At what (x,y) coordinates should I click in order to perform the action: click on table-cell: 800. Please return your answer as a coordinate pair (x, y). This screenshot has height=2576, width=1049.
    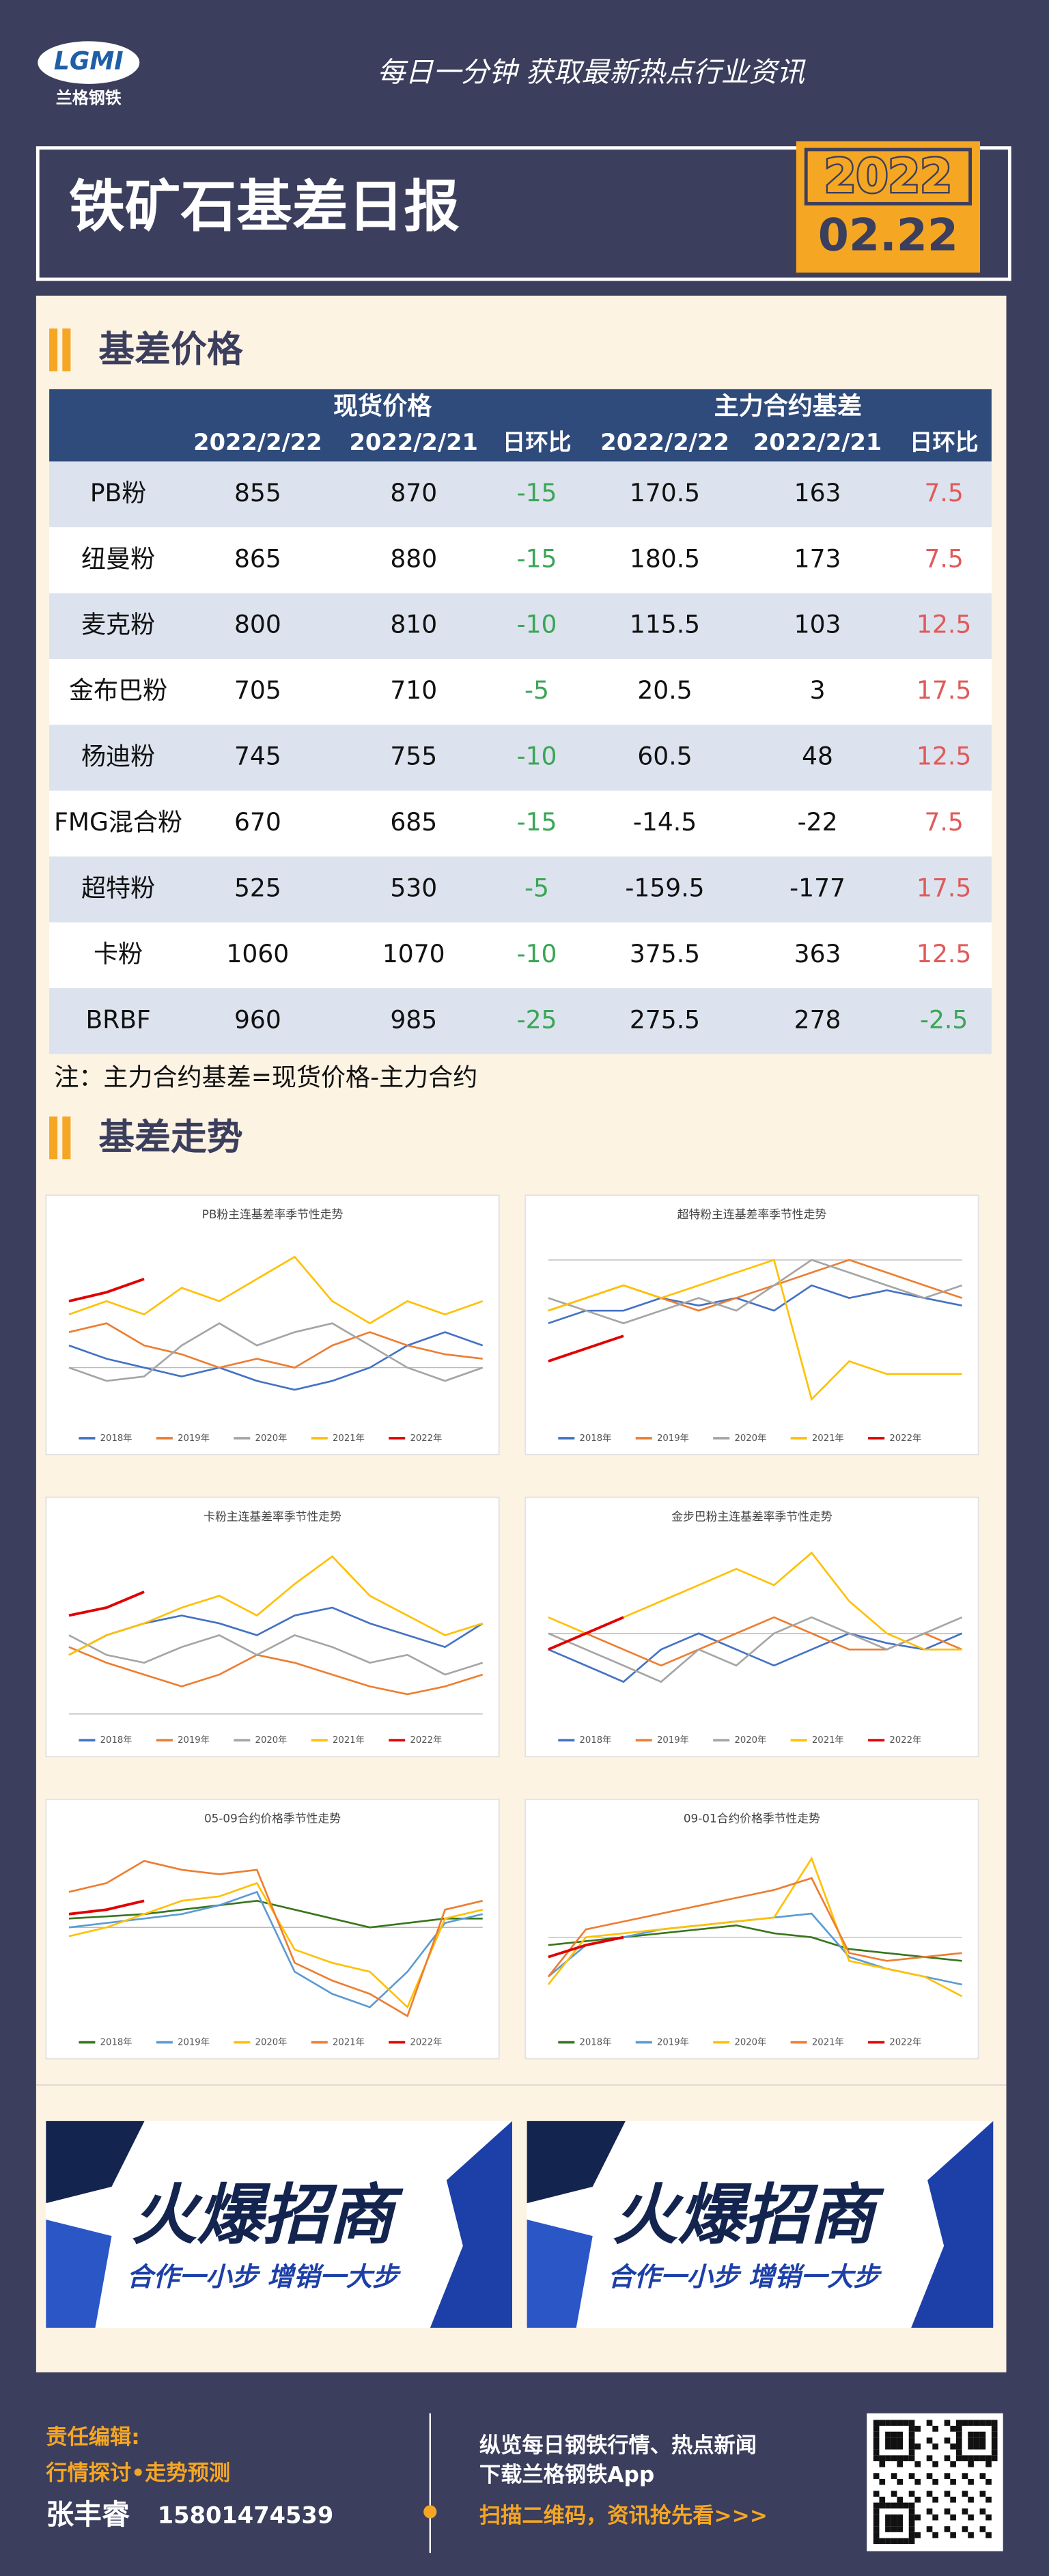
    Looking at the image, I should click on (257, 625).